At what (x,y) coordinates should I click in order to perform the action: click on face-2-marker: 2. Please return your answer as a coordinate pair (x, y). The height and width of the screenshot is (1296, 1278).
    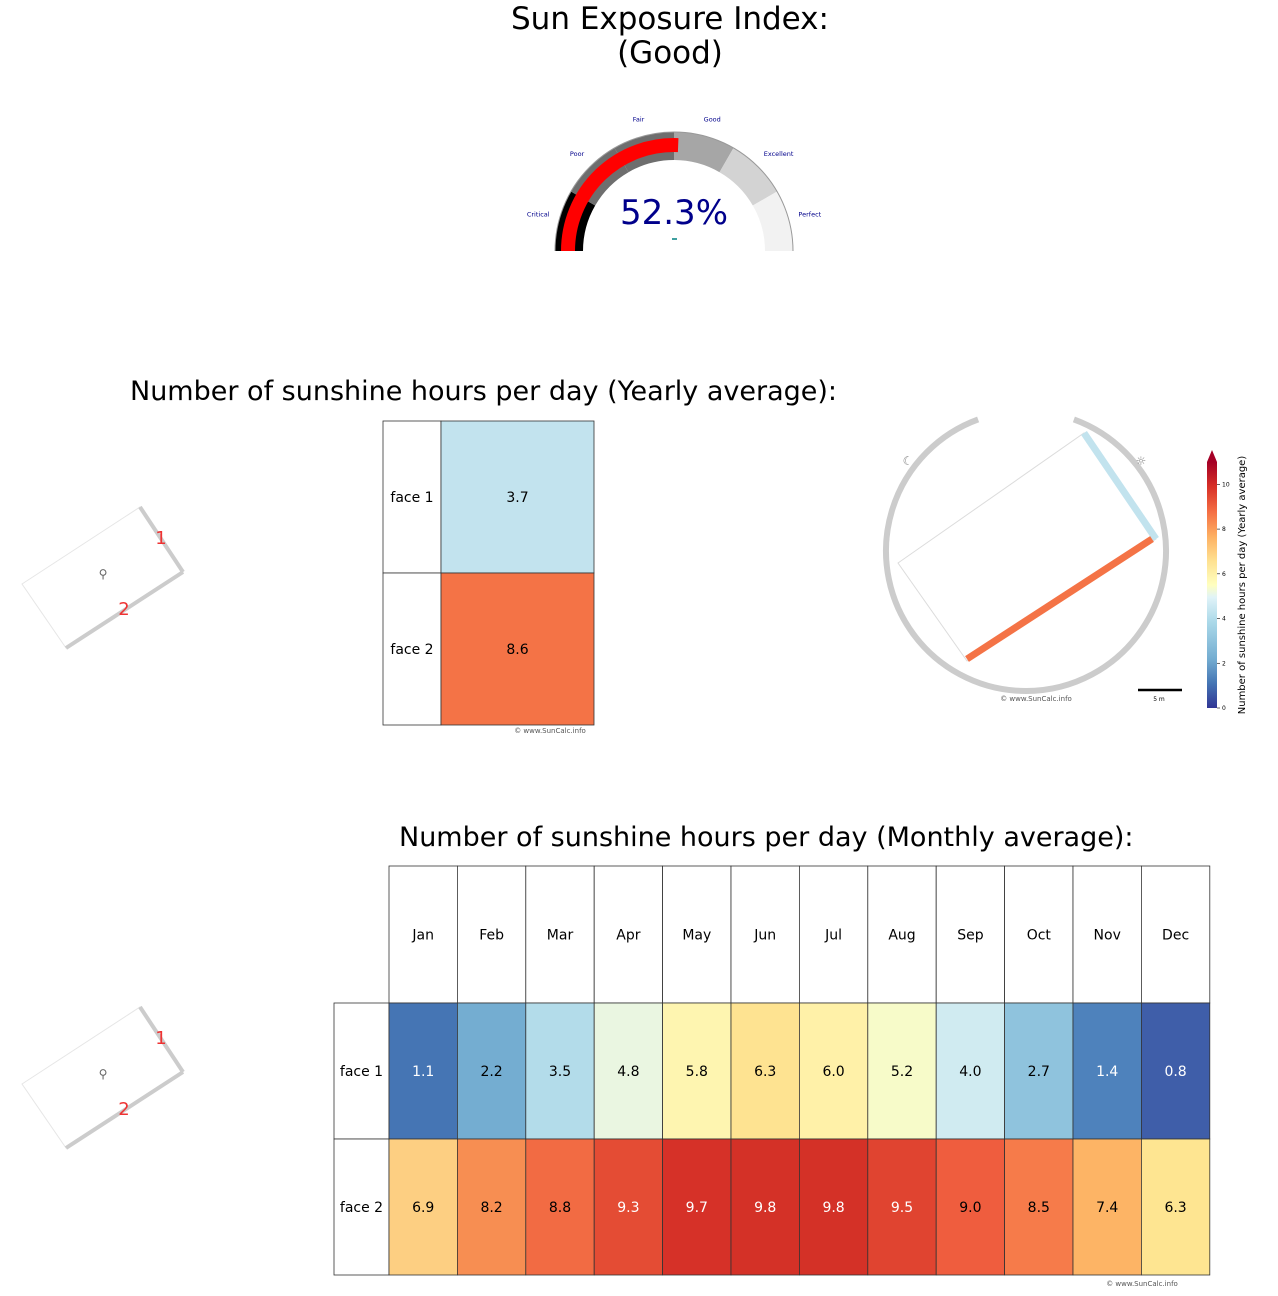
    Looking at the image, I should click on (123, 1109).